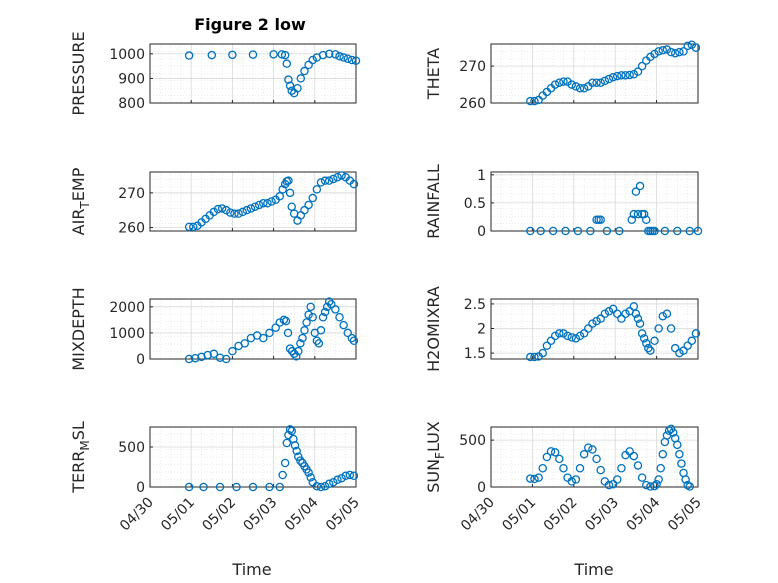 This screenshot has width=778, height=583. Describe the element at coordinates (127, 55) in the screenshot. I see `y-tick-label: 1000` at that location.